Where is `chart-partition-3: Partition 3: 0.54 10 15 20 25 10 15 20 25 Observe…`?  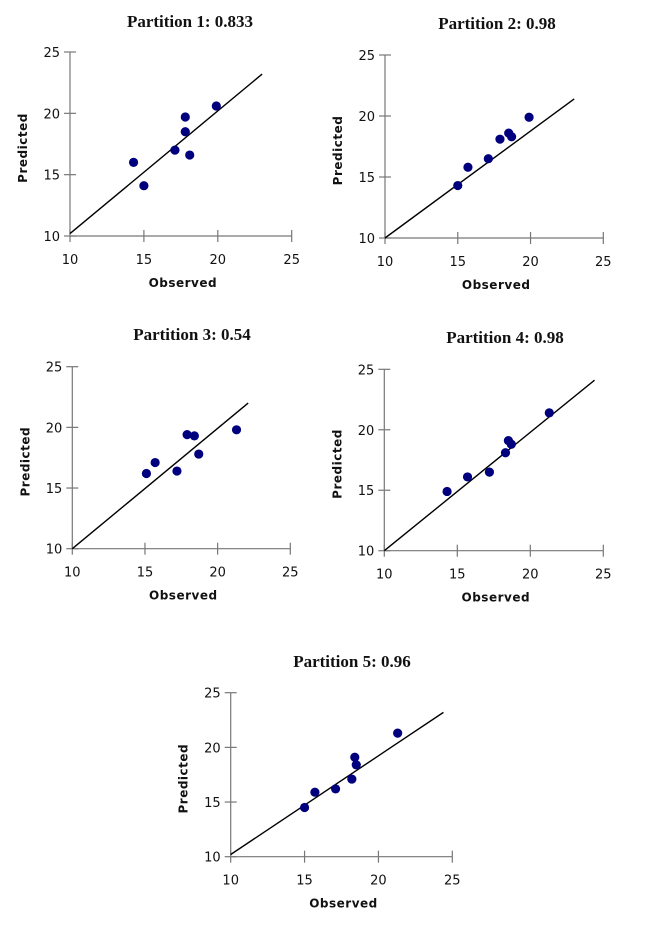 chart-partition-3: Partition 3: 0.54 10 15 20 25 10 15 20 25 Observe… is located at coordinates (158, 464).